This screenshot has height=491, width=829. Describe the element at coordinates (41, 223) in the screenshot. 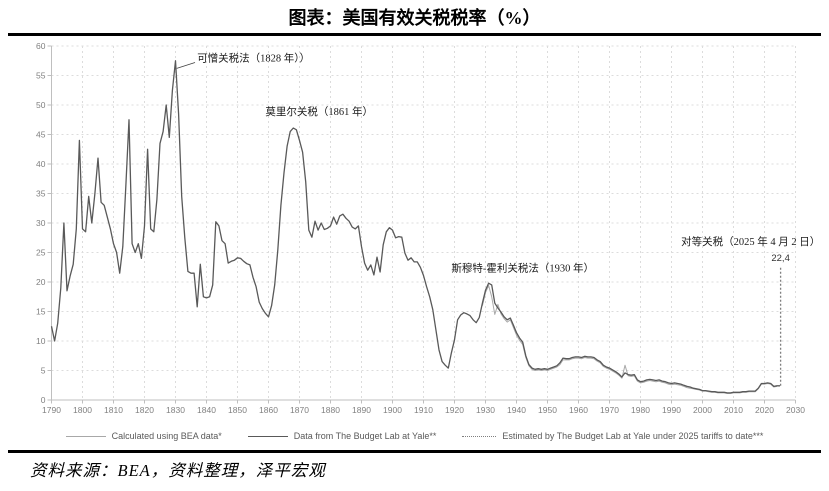

I see `y-tick-label: 30` at that location.